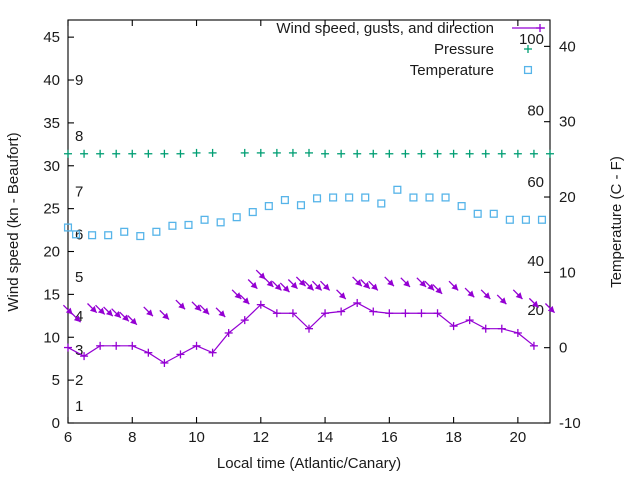  What do you see at coordinates (51, 37) in the screenshot?
I see `y-tick-label: 45` at bounding box center [51, 37].